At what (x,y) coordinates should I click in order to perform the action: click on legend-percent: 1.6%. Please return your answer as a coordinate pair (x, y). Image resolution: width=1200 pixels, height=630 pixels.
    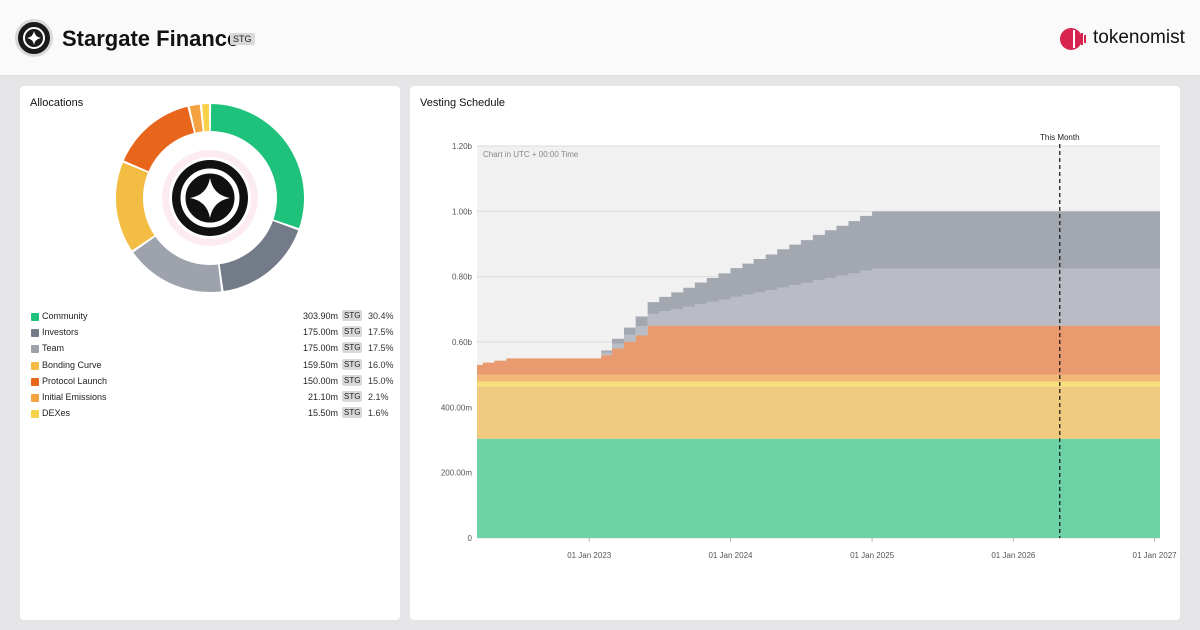
    Looking at the image, I should click on (378, 413).